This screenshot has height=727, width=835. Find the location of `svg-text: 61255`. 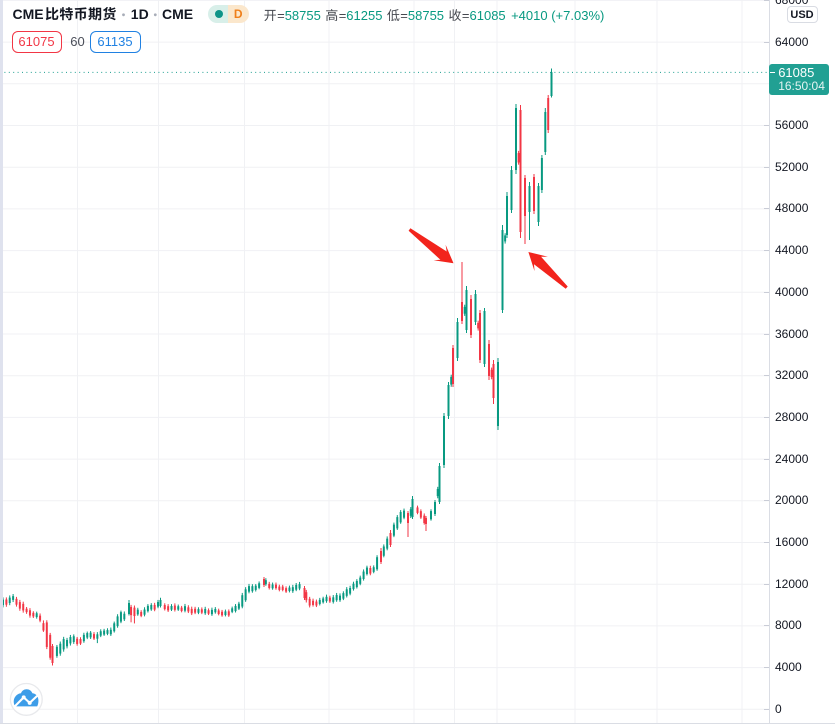

svg-text: 61255 is located at coordinates (364, 15).